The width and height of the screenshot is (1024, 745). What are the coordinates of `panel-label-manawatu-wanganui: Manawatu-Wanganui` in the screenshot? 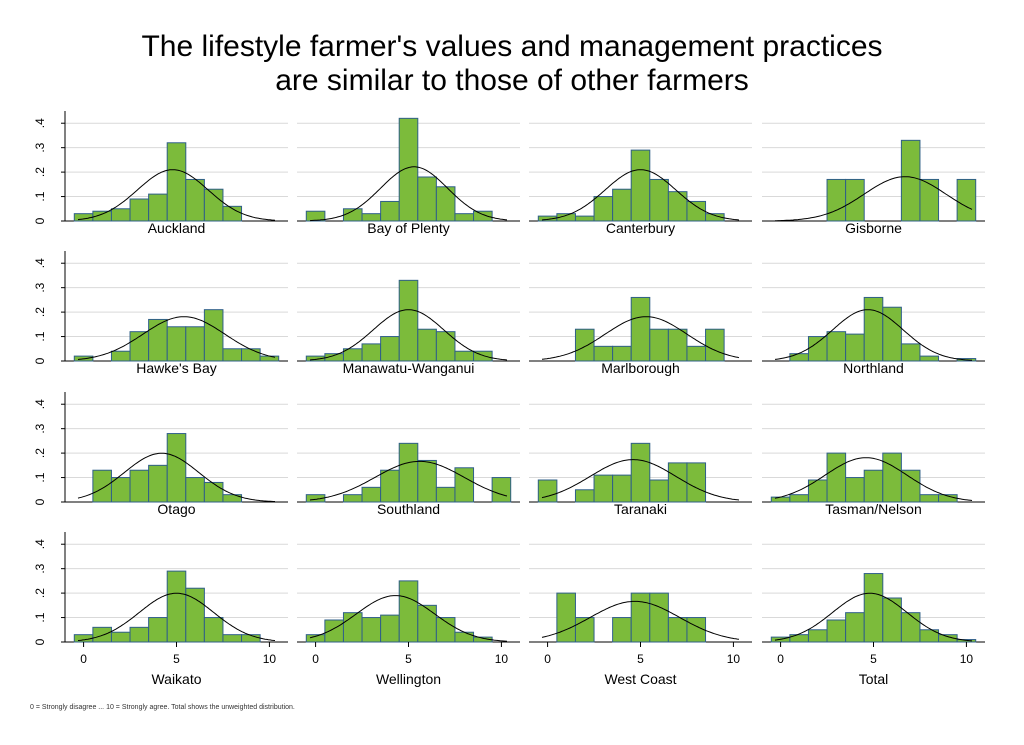 It's located at (409, 368).